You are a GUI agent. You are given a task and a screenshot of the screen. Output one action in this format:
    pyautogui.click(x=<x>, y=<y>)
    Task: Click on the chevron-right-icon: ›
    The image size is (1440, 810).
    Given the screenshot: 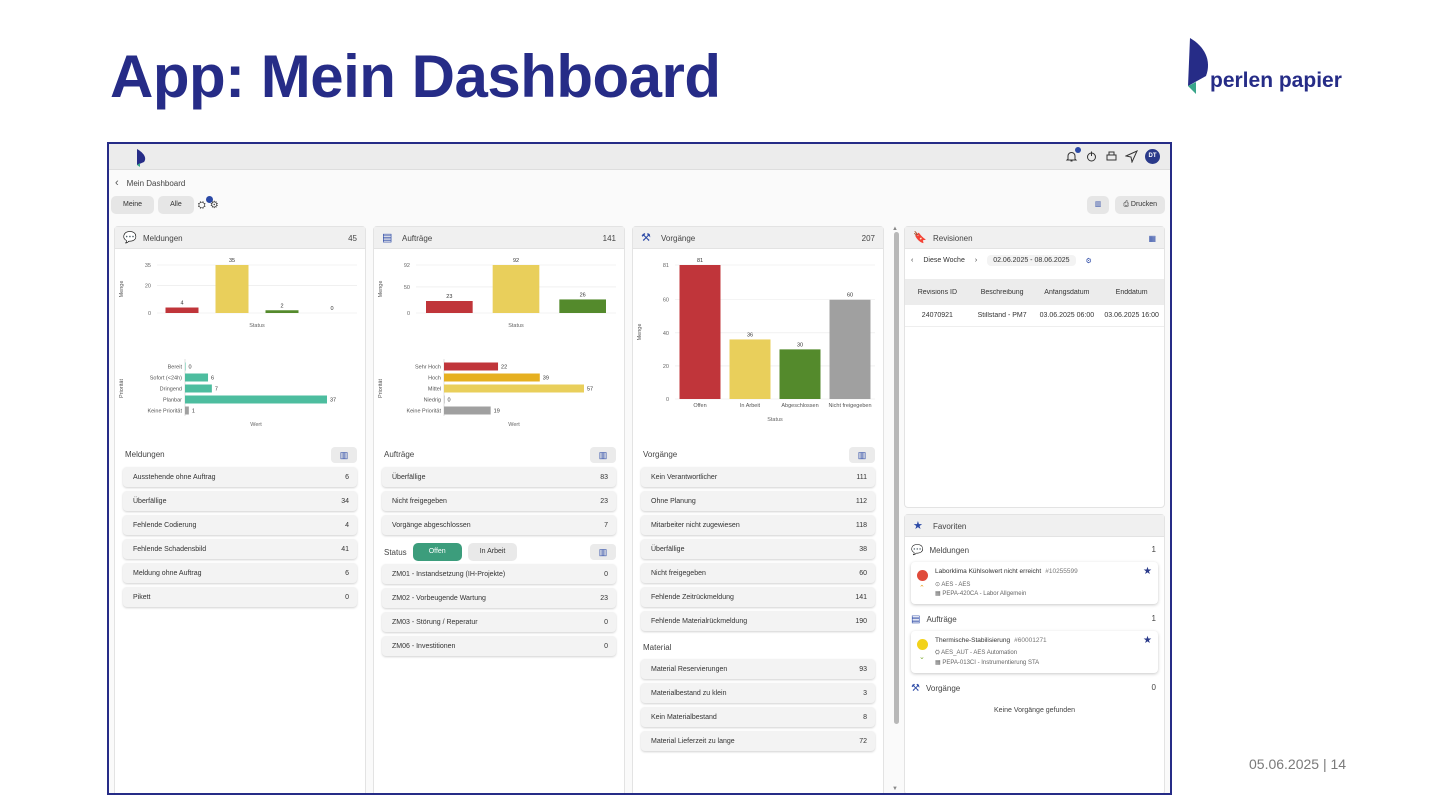 What is the action you would take?
    pyautogui.click(x=976, y=260)
    